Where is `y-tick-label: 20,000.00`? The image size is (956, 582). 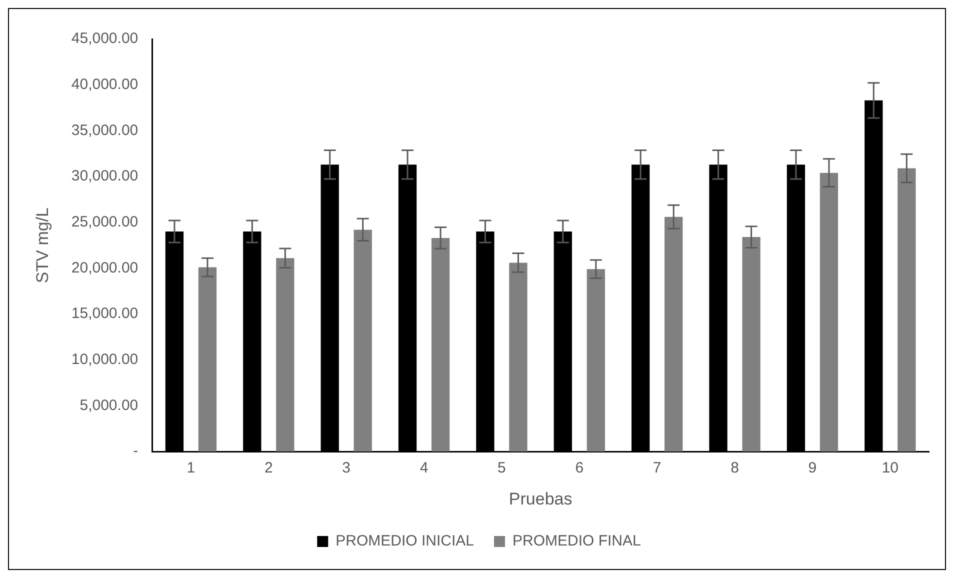 y-tick-label: 20,000.00 is located at coordinates (104, 267).